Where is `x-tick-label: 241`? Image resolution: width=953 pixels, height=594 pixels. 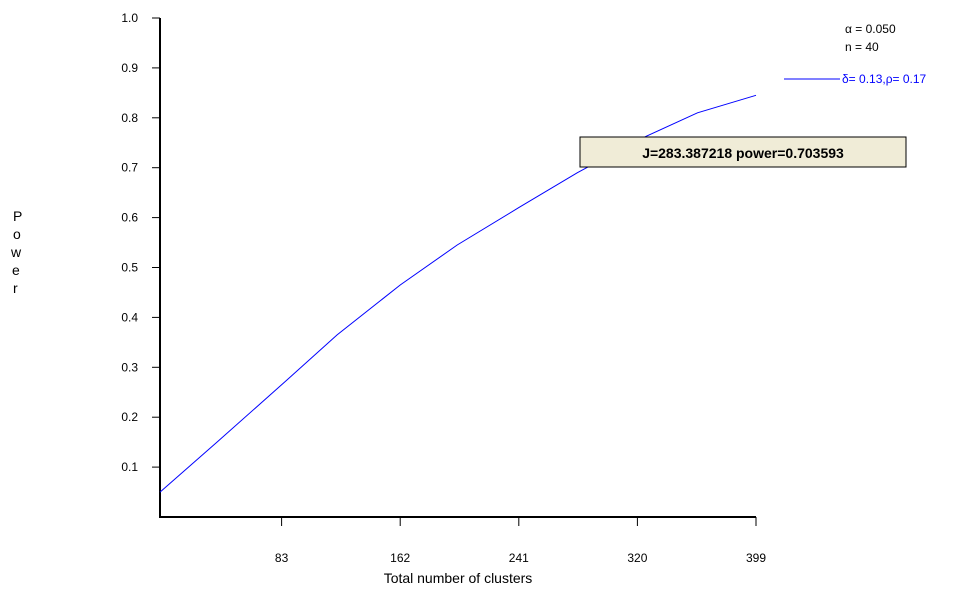
x-tick-label: 241 is located at coordinates (519, 558).